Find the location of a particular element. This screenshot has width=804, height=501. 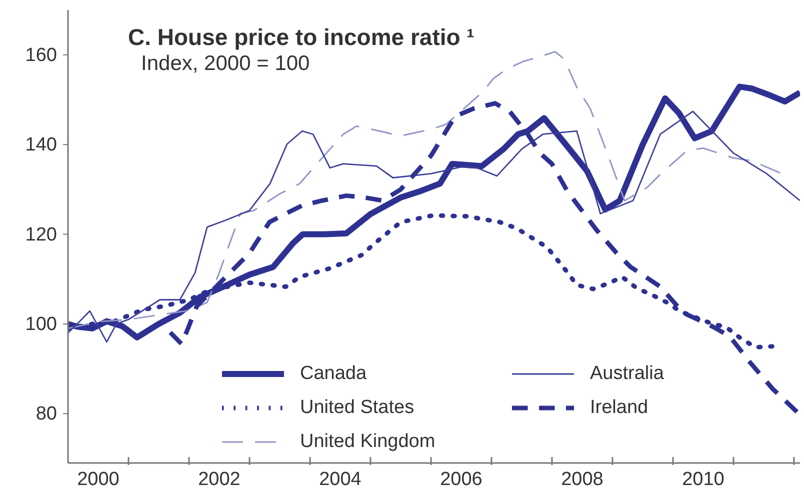

x-tick-label: 2002 is located at coordinates (219, 479).